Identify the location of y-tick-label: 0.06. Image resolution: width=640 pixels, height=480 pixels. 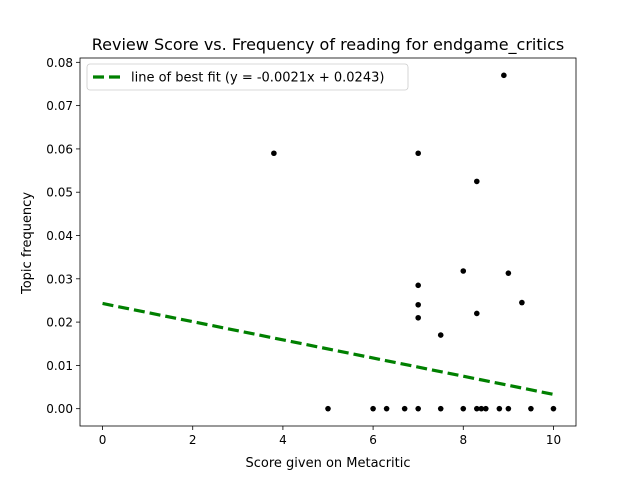
(59, 149).